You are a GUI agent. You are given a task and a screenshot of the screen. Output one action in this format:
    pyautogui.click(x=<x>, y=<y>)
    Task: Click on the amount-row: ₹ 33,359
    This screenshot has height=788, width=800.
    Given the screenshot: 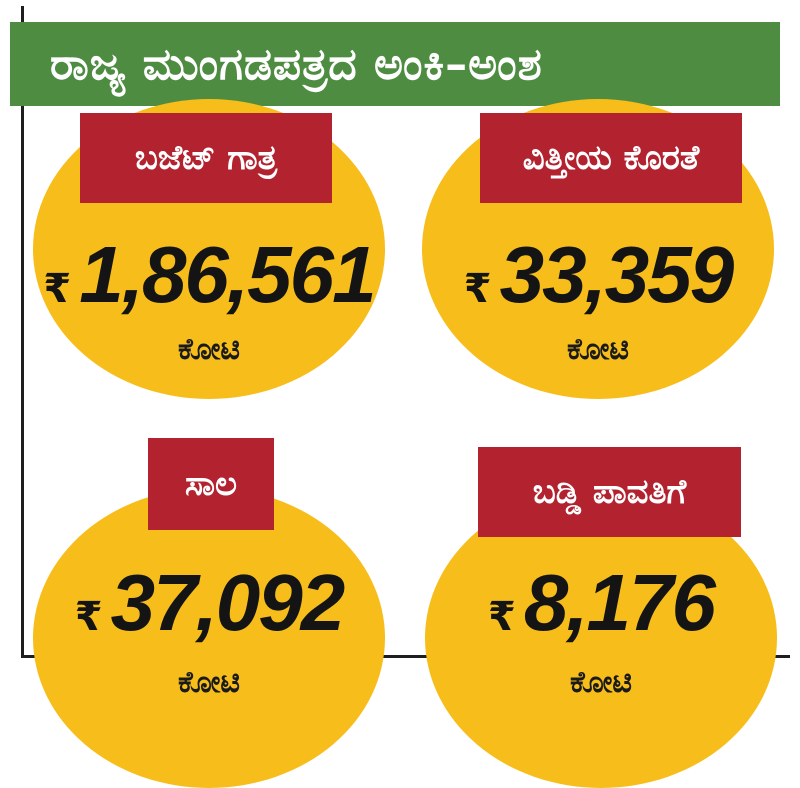 What is the action you would take?
    pyautogui.click(x=598, y=275)
    